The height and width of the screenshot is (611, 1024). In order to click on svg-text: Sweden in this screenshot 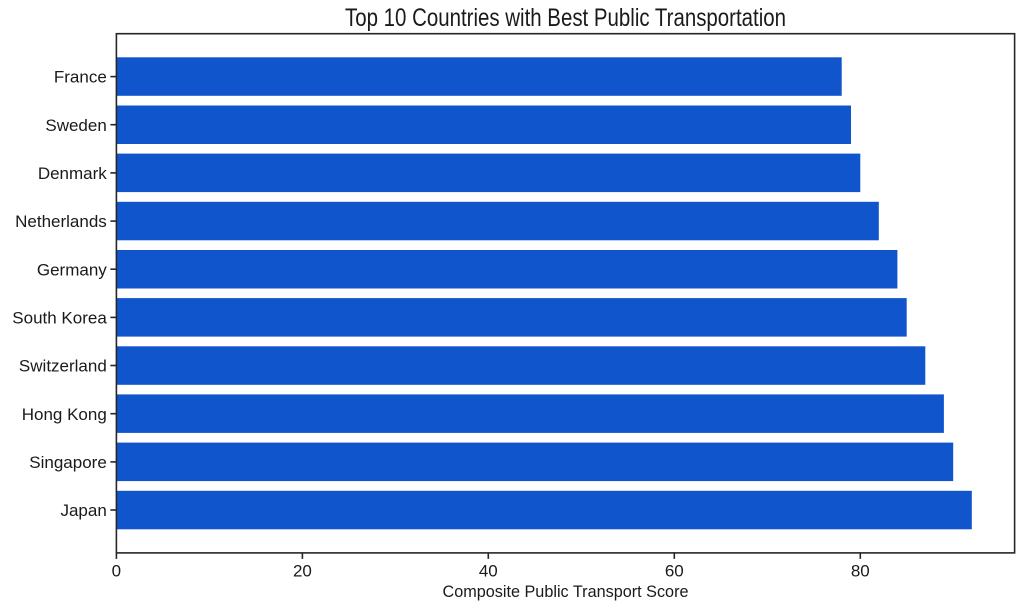, I will do `click(75, 125)`.